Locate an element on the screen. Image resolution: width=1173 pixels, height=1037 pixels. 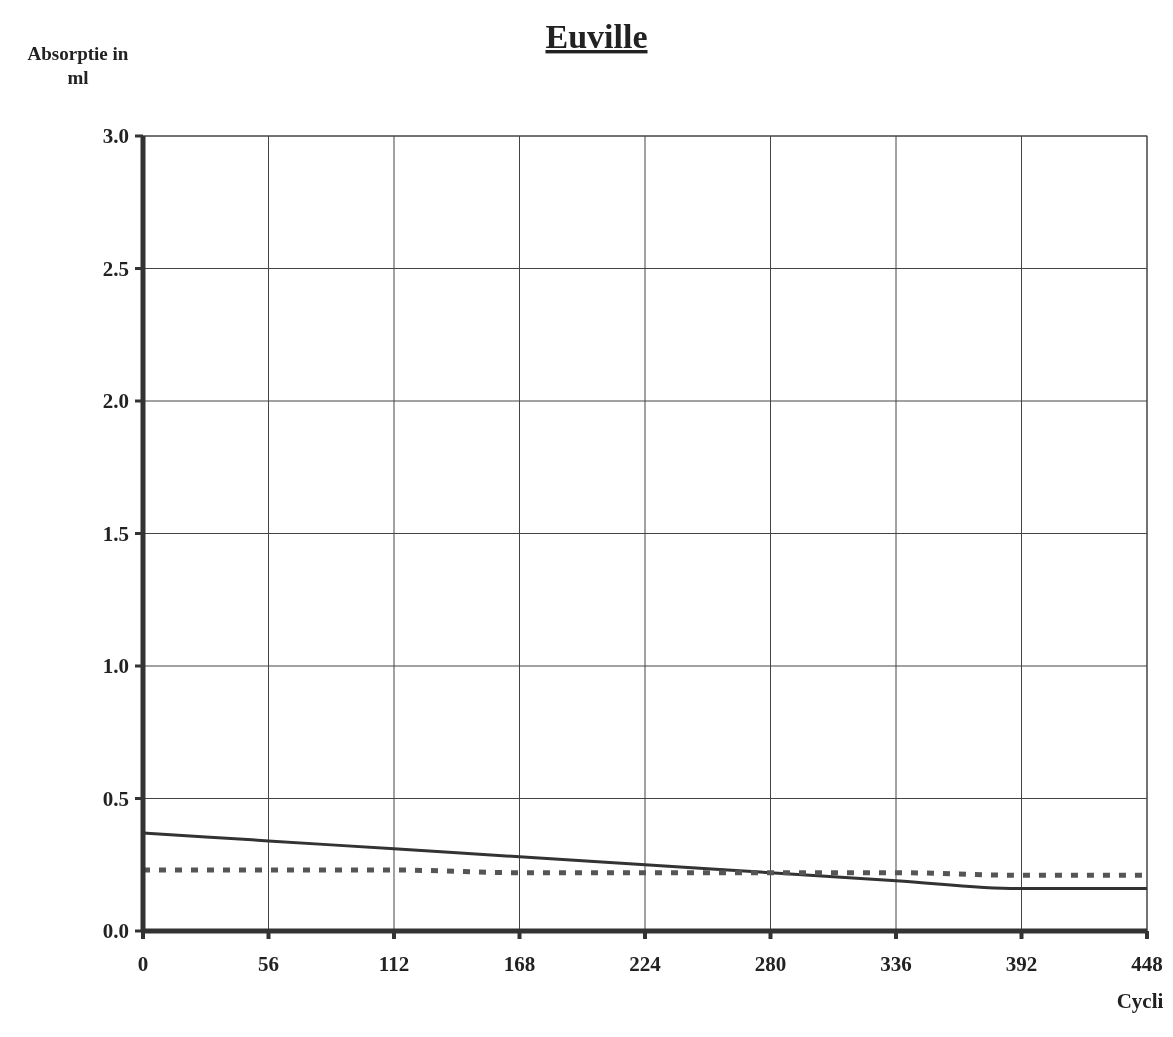
y-tick-label: 1.5 is located at coordinates (115, 533).